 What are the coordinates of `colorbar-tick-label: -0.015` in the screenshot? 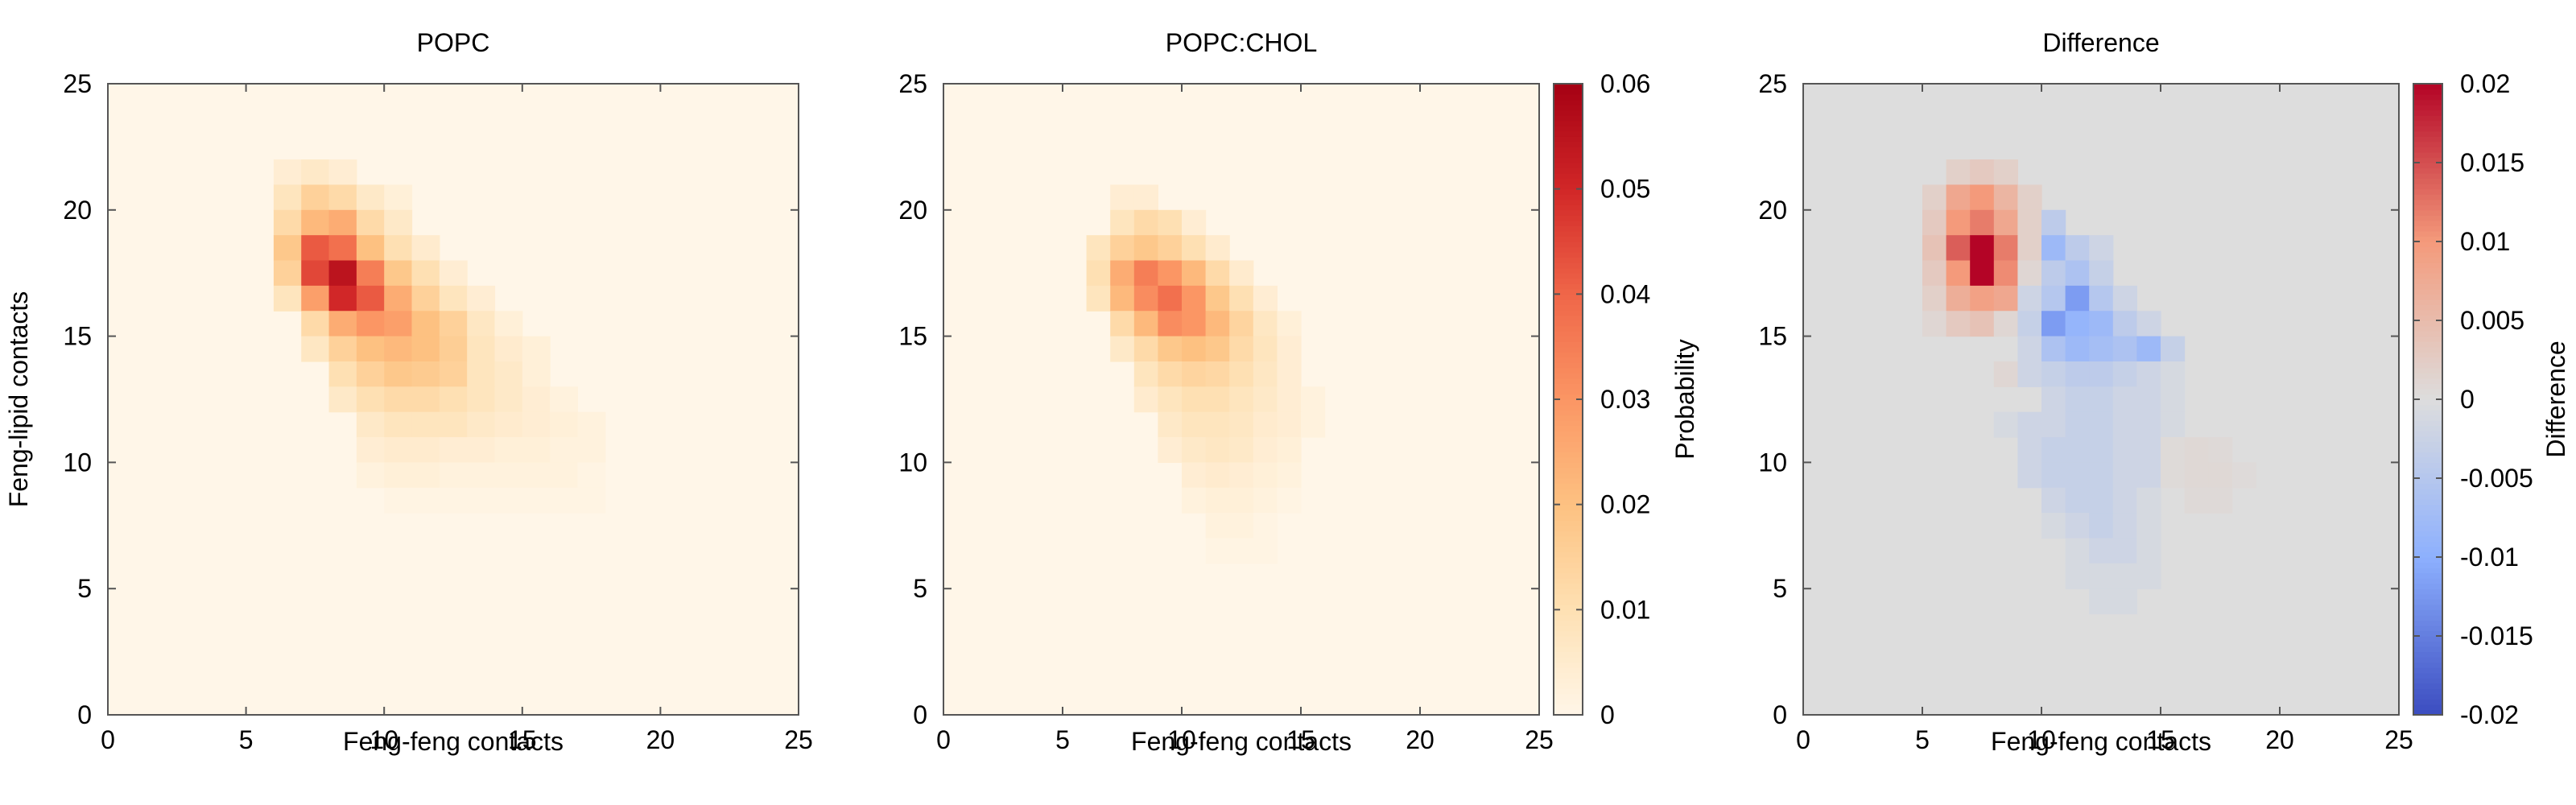 It's located at (2496, 635).